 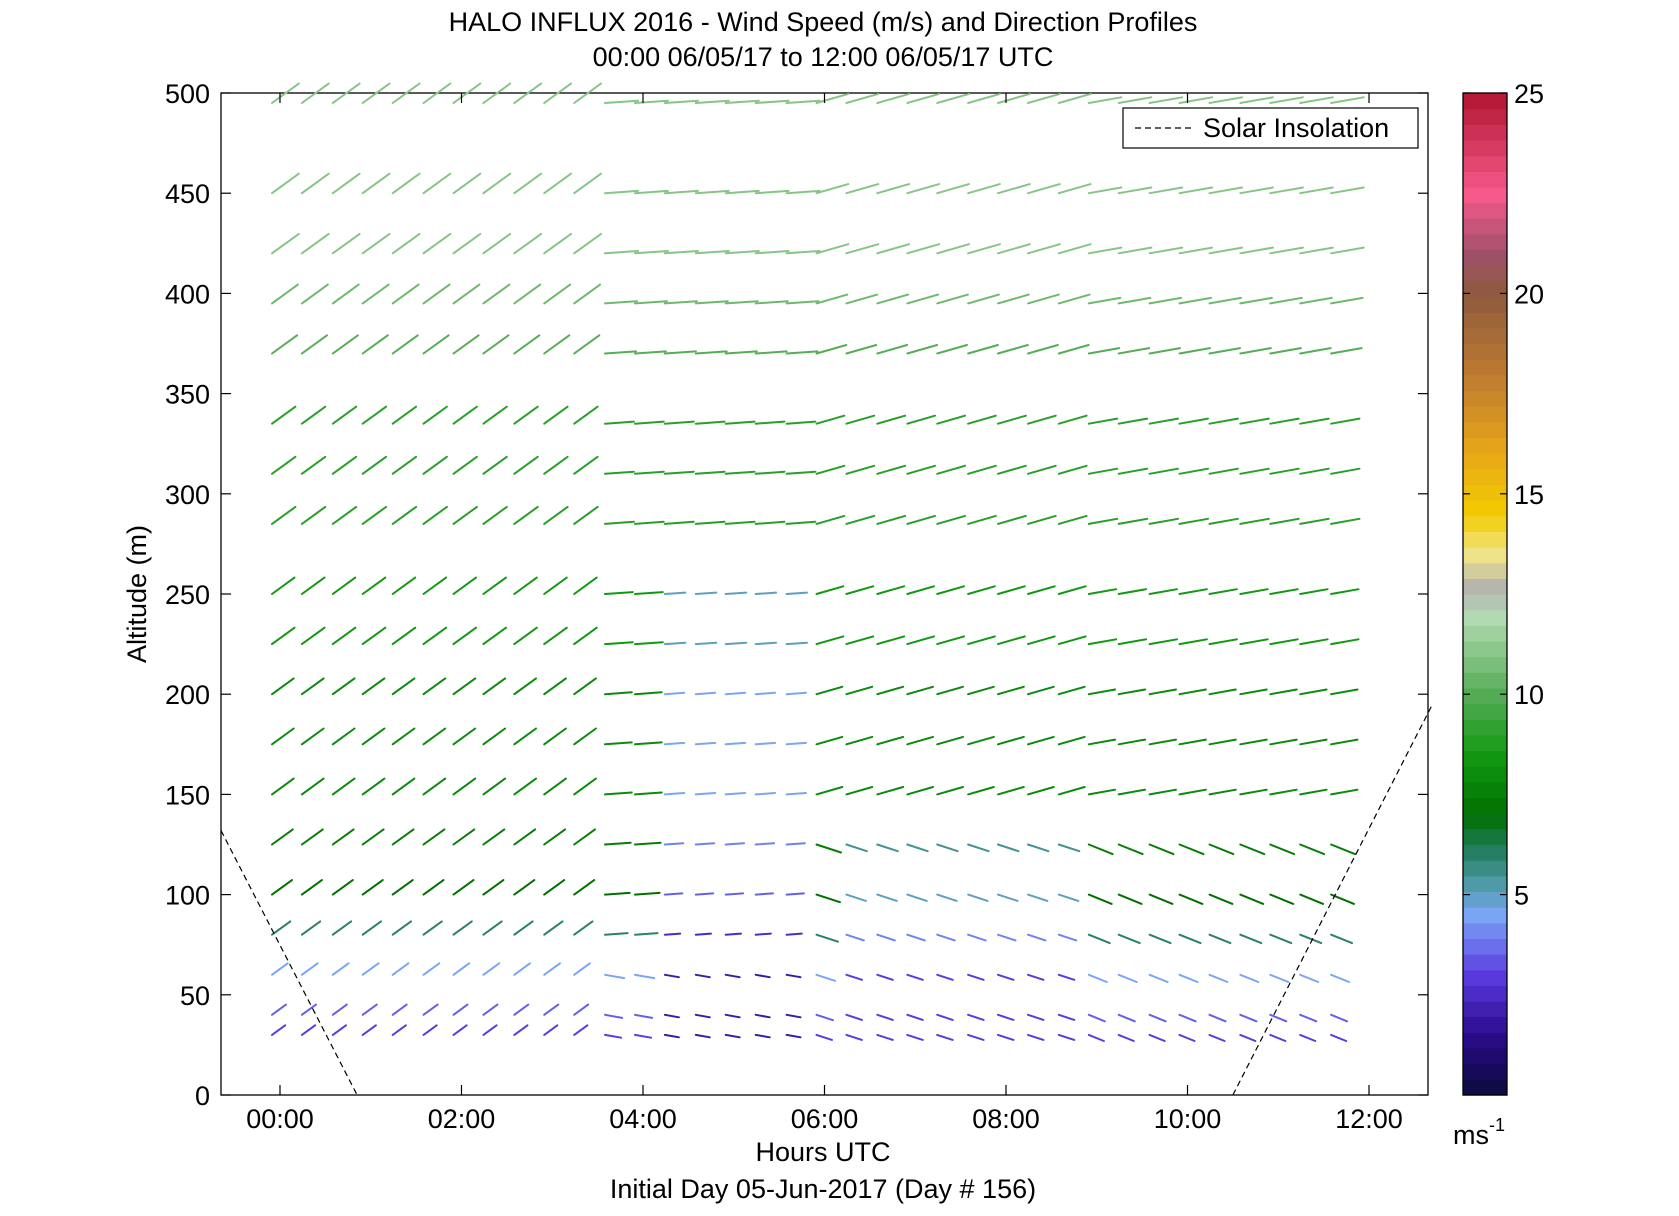 What do you see at coordinates (823, 1189) in the screenshot?
I see `x-axis-sublabel: Initial Day 05-Jun-2017 (Day # 156)` at bounding box center [823, 1189].